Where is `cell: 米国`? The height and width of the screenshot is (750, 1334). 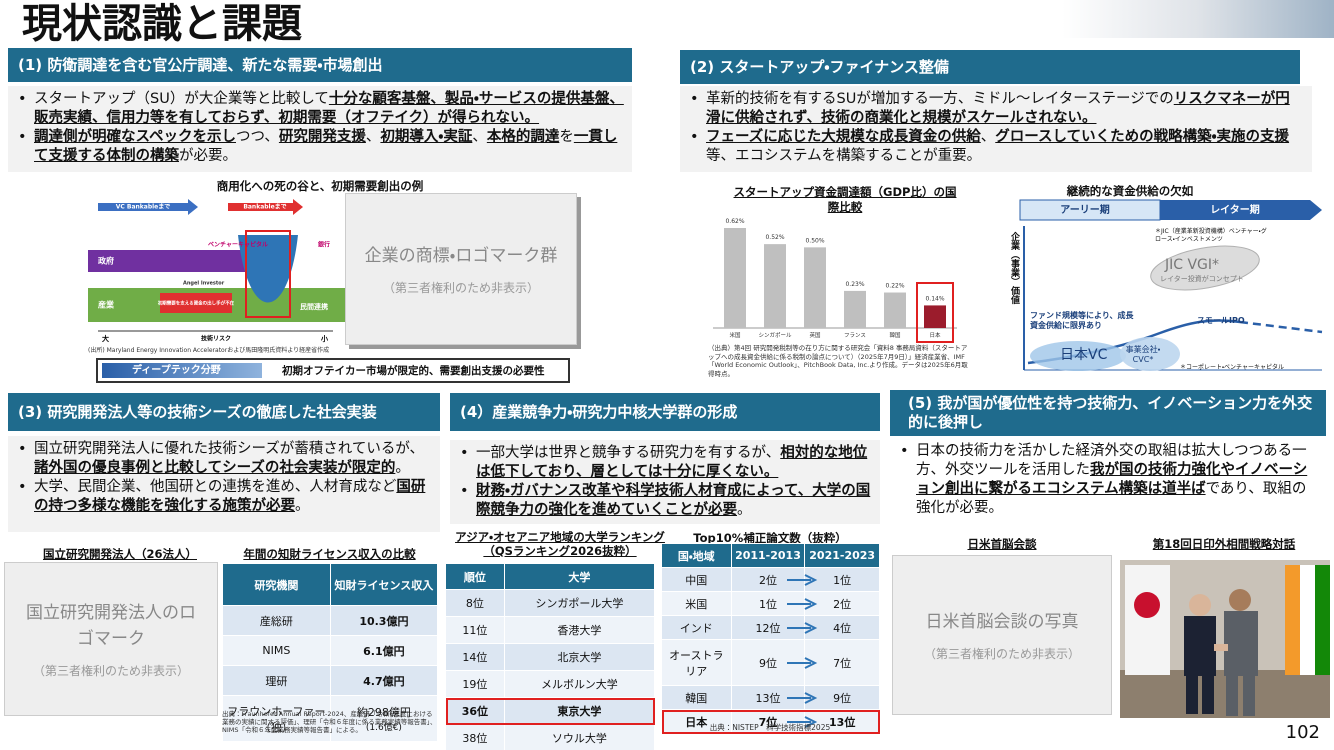
cell: 米国 is located at coordinates (696, 603).